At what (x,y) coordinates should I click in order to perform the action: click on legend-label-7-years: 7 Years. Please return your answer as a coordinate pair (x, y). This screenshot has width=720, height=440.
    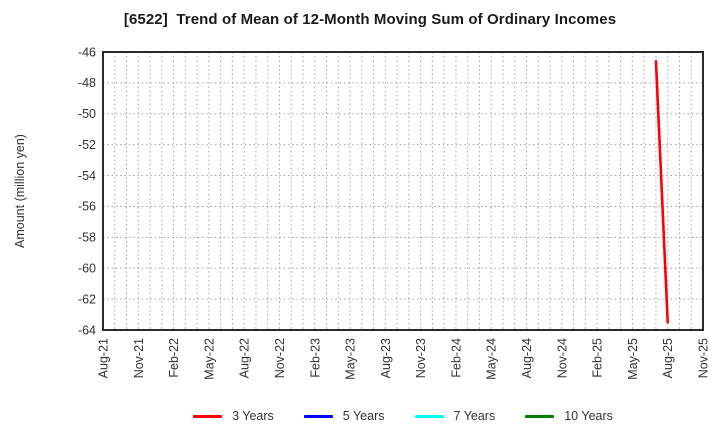
    Looking at the image, I should click on (474, 416).